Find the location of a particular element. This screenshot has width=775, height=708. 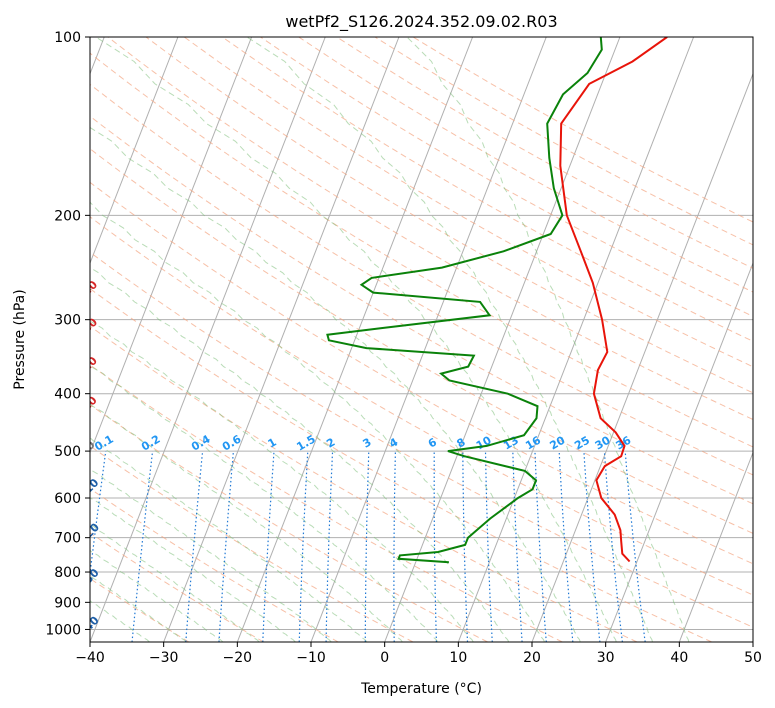

x-tick-label: −20 is located at coordinates (238, 658).